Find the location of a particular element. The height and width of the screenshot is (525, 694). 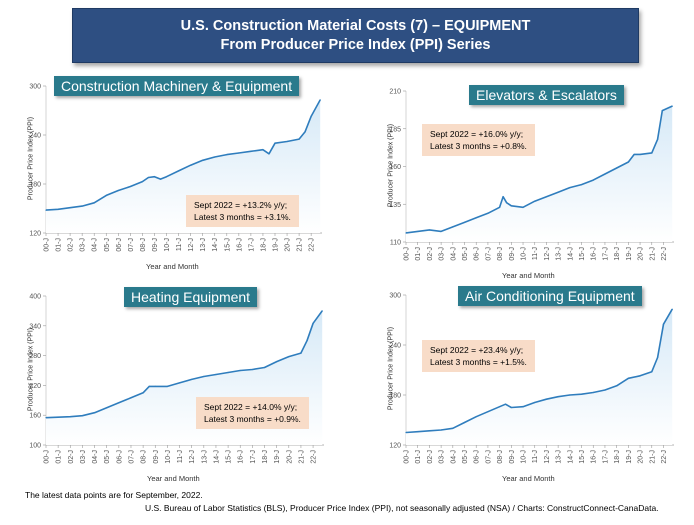

y-tick-label: 220 is located at coordinates (35, 386).